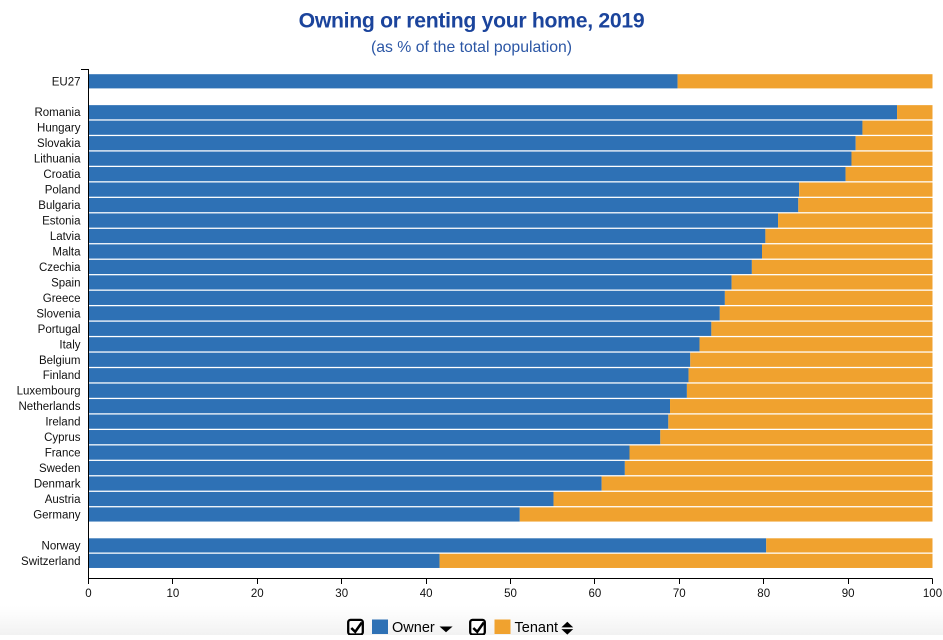 Image resolution: width=943 pixels, height=640 pixels. I want to click on svg-text: 100, so click(932, 594).